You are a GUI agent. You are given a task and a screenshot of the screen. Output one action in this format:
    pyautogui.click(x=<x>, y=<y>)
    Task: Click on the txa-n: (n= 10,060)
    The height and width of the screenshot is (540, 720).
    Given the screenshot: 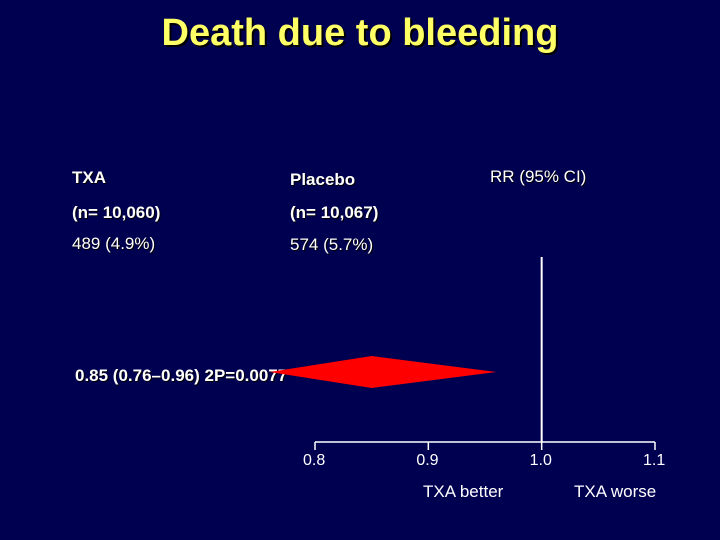 What is the action you would take?
    pyautogui.click(x=116, y=212)
    